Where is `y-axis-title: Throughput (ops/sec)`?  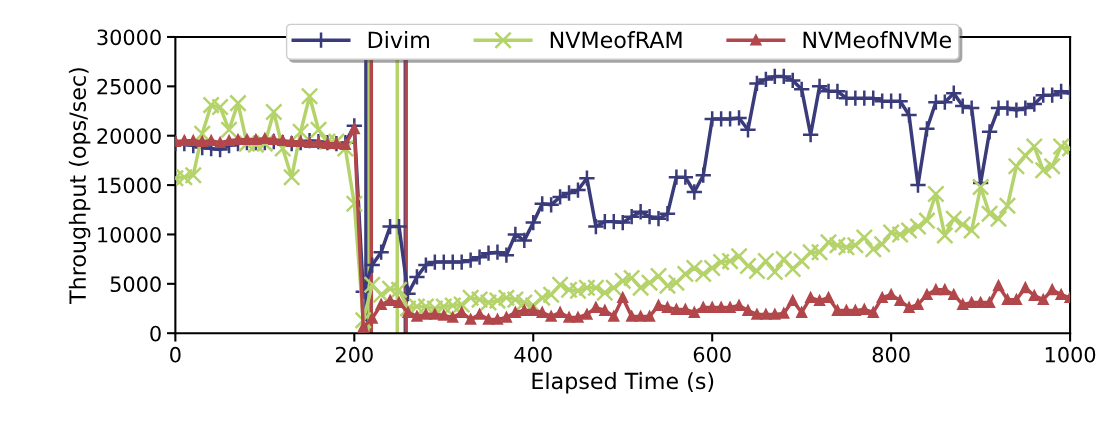
y-axis-title: Throughput (ops/sec) is located at coordinates (79, 186).